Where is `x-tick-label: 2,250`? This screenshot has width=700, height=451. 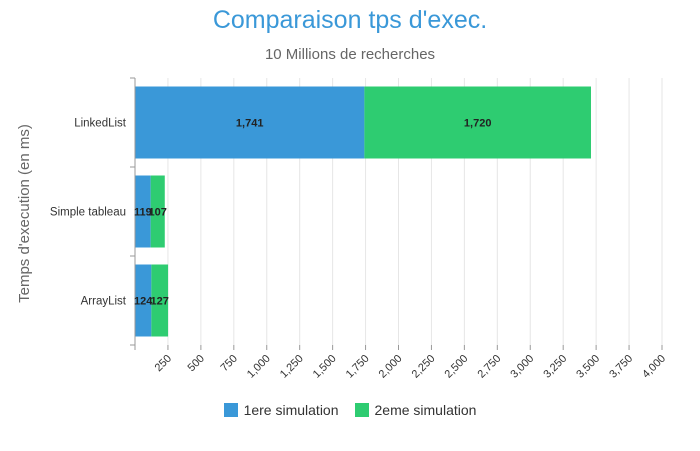
x-tick-label: 2,250 is located at coordinates (424, 367).